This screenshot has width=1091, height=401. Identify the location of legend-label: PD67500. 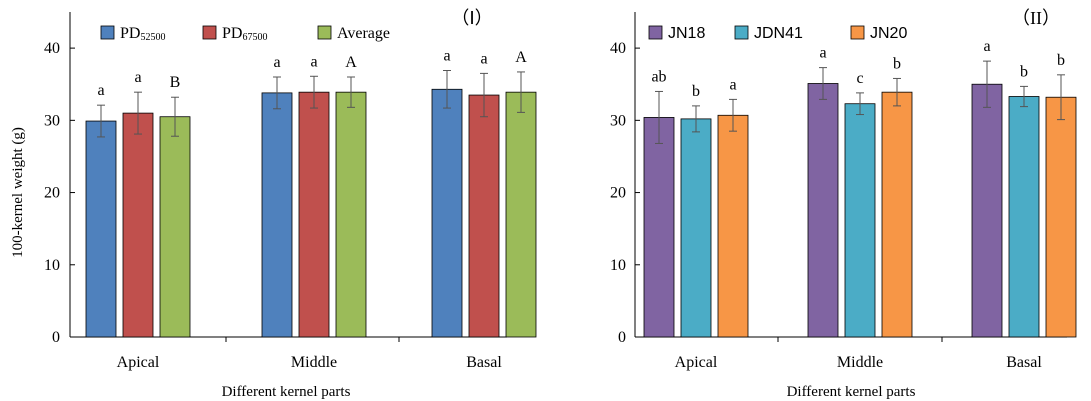
(244, 34).